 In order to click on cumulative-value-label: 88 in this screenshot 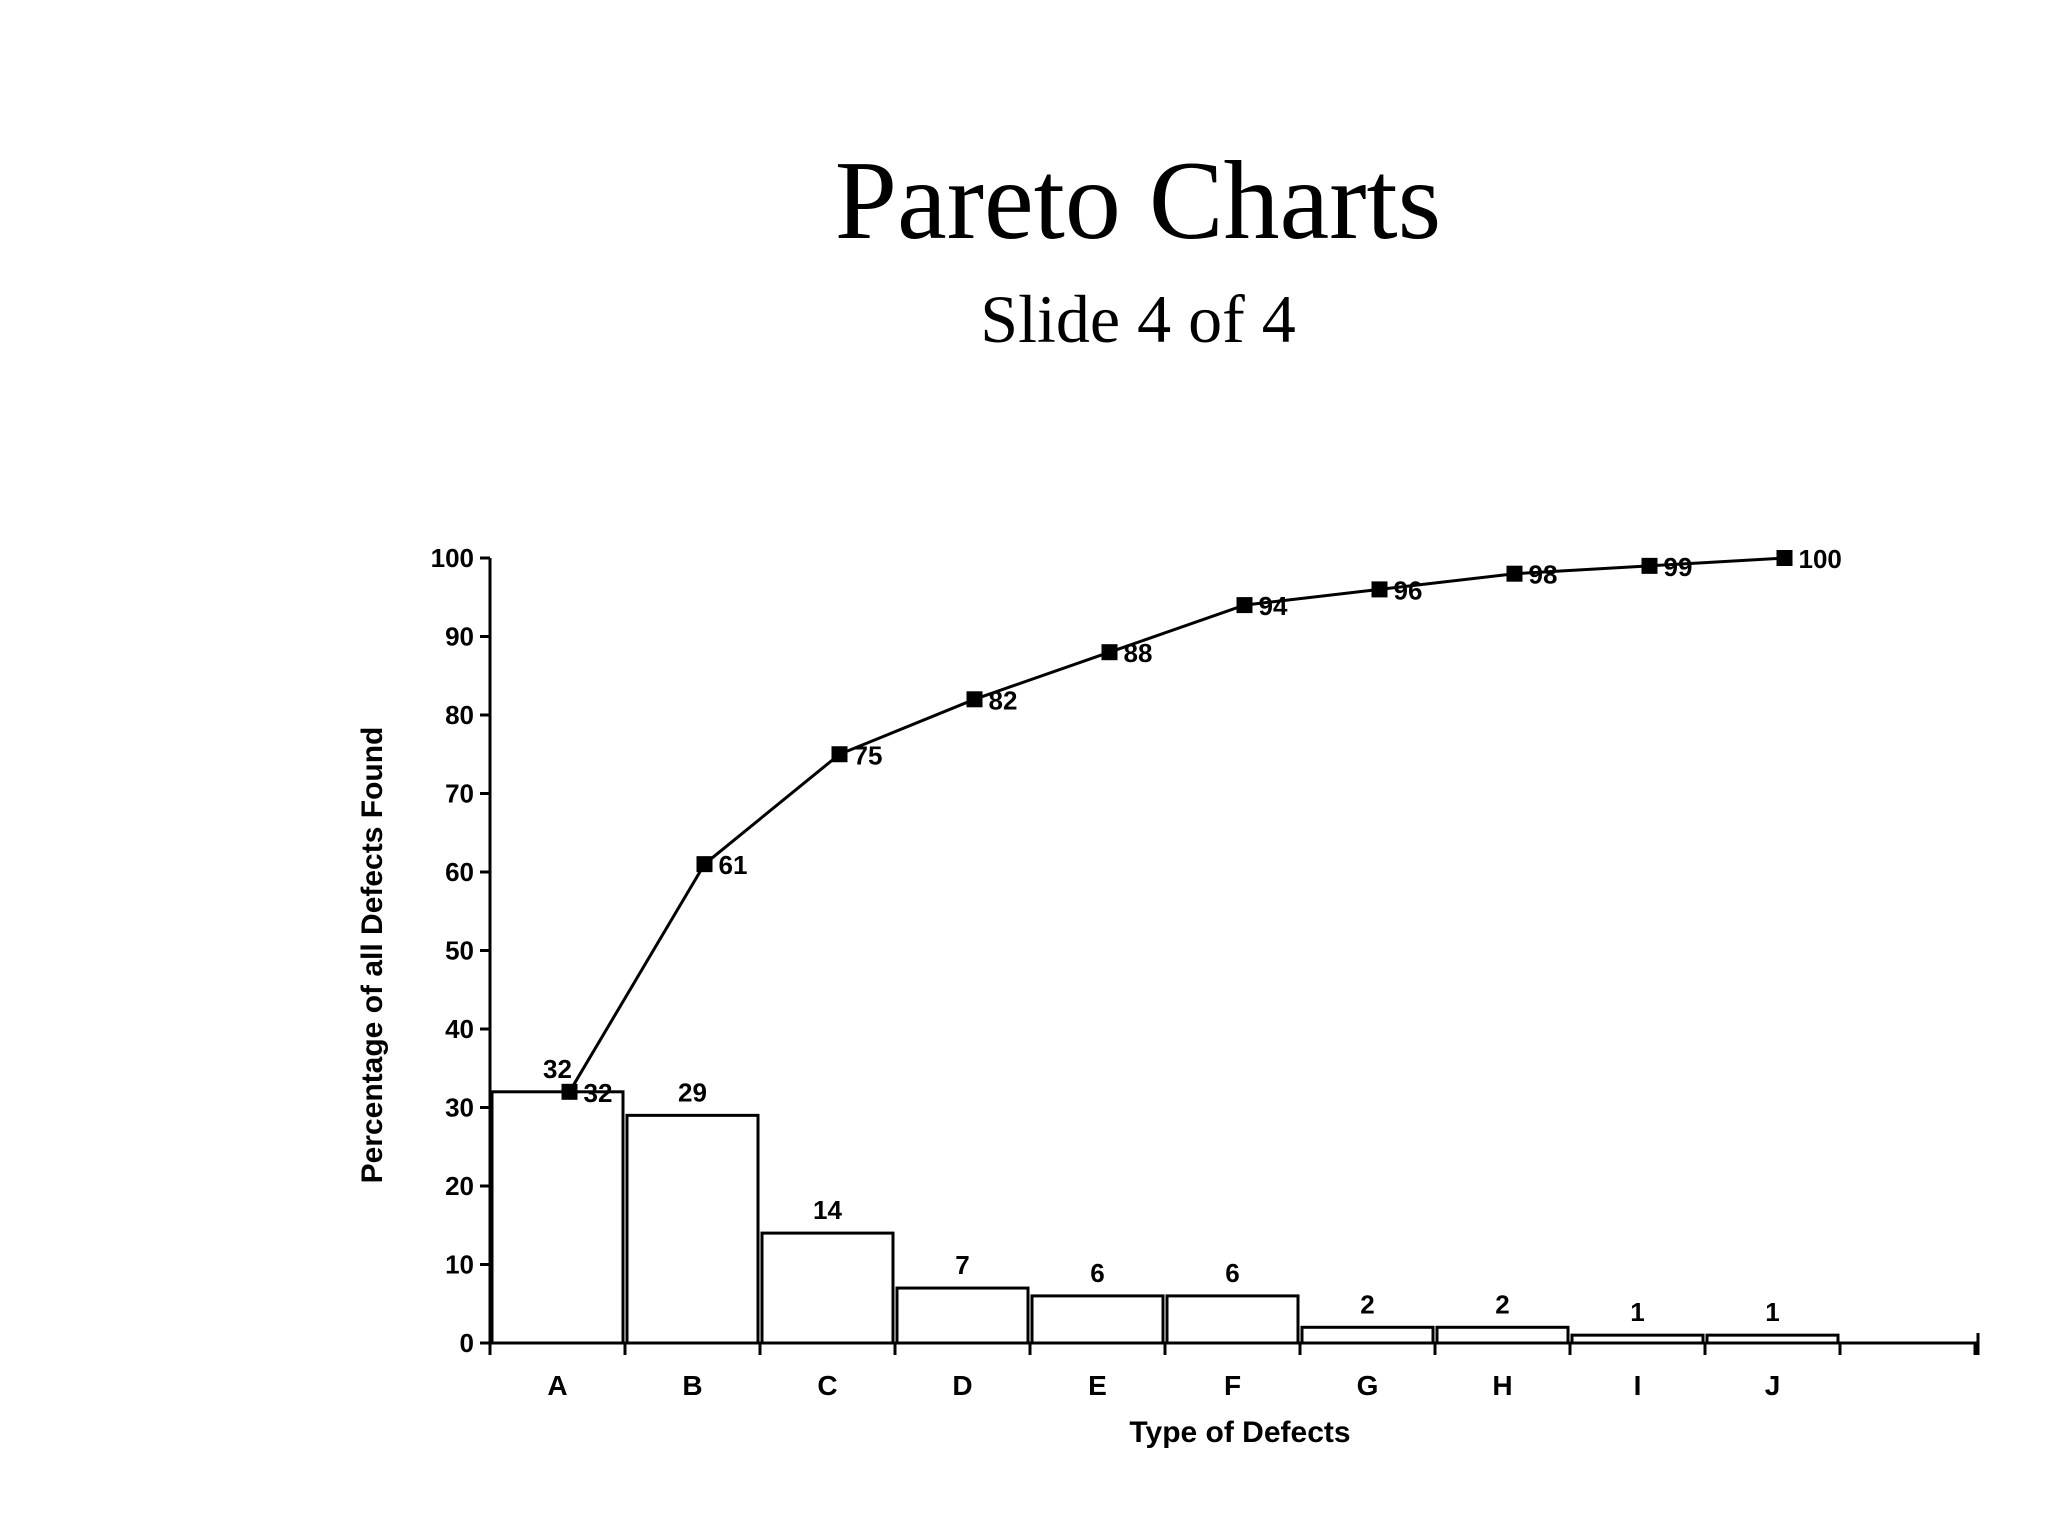, I will do `click(1138, 653)`.